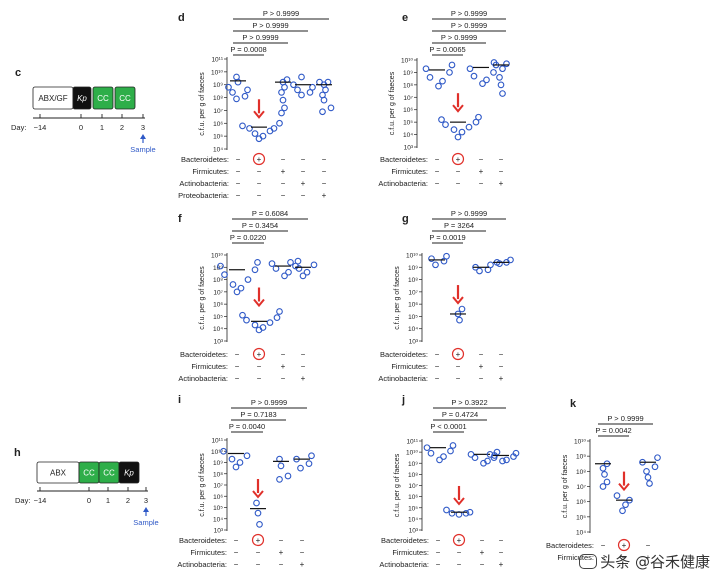 This screenshot has height=586, width=720. What do you see at coordinates (447, 237) in the screenshot?
I see `p-value-label: P = 0.0019` at bounding box center [447, 237].